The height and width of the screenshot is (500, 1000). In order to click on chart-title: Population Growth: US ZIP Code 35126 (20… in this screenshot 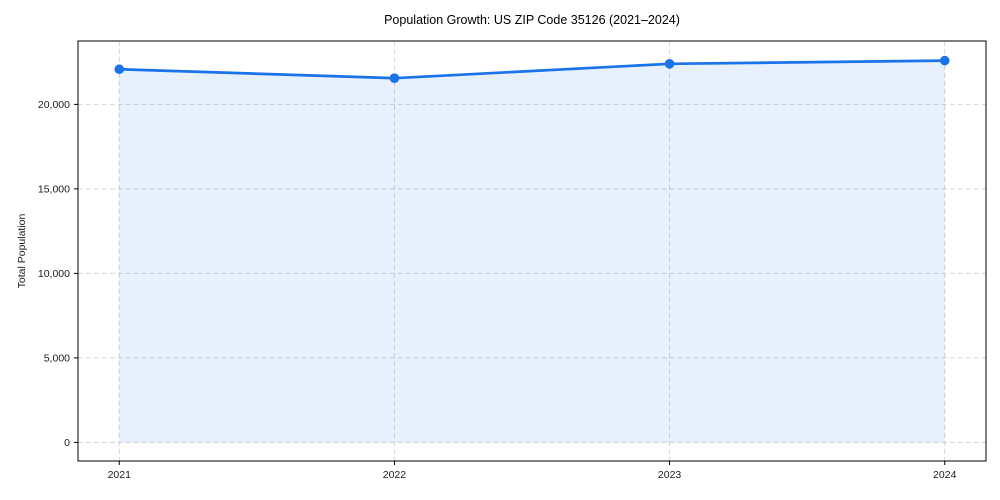, I will do `click(532, 20)`.